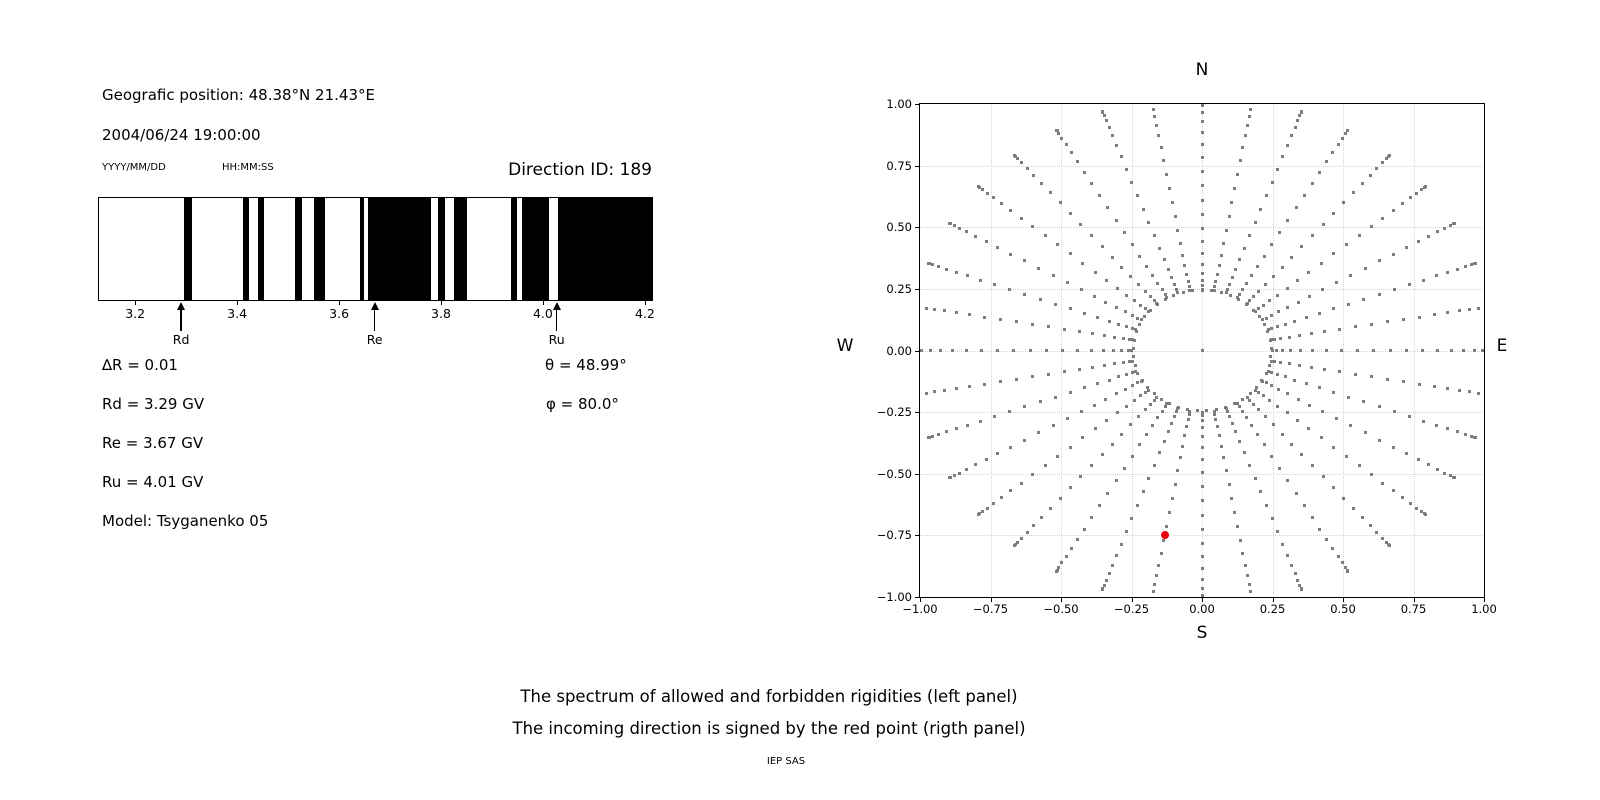 Image resolution: width=1600 pixels, height=800 pixels. I want to click on cutoff-arrow-label: Ru, so click(556, 339).